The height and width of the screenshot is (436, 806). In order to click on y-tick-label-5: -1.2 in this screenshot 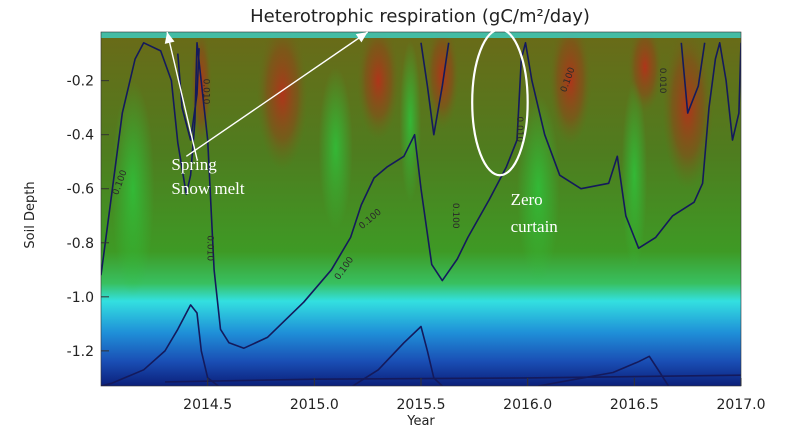, I will do `click(80, 352)`.